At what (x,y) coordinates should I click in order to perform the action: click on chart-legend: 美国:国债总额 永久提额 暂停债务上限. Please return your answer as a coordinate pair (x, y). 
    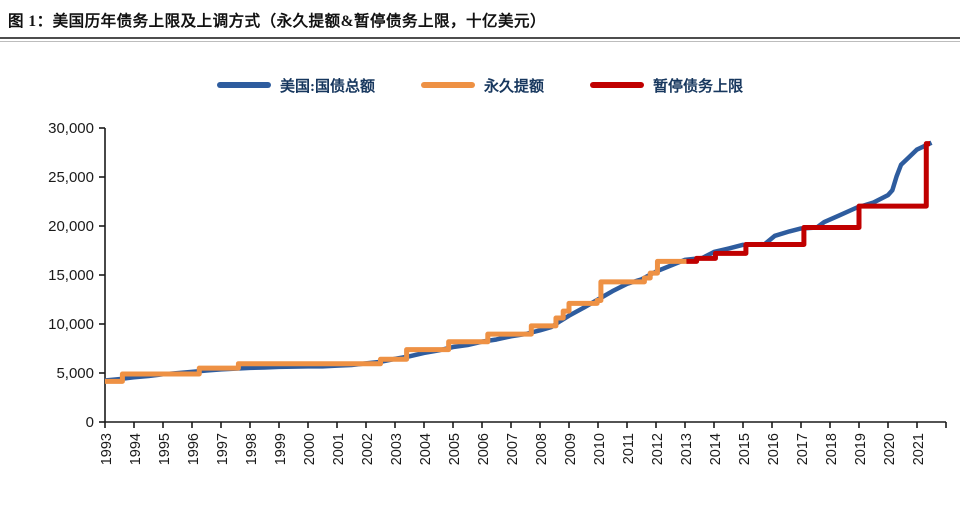
    Looking at the image, I should click on (480, 85).